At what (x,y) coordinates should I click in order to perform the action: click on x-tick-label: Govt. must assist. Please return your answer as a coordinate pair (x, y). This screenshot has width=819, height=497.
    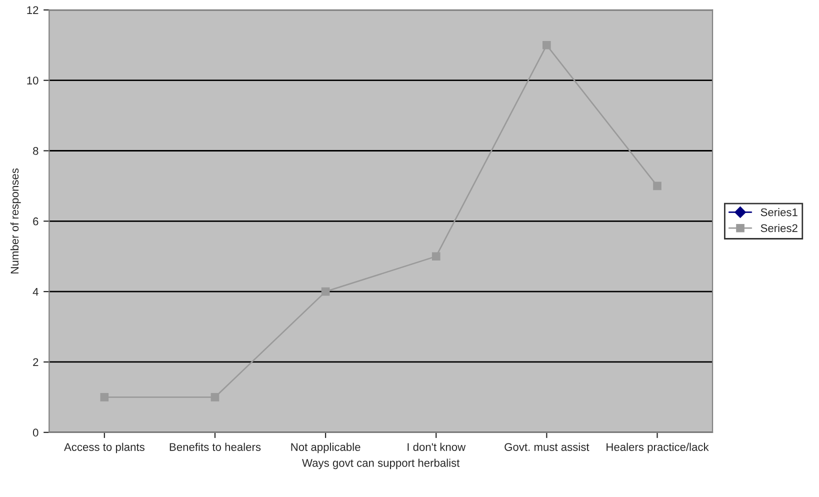
    Looking at the image, I should click on (547, 446).